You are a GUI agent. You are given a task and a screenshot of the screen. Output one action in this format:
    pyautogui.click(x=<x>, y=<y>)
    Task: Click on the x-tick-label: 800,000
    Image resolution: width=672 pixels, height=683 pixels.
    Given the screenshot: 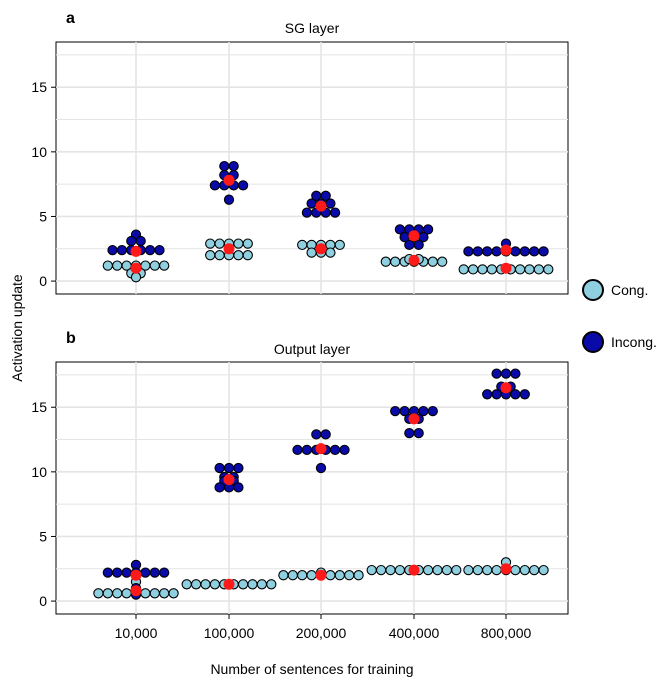 What is the action you would take?
    pyautogui.click(x=506, y=633)
    